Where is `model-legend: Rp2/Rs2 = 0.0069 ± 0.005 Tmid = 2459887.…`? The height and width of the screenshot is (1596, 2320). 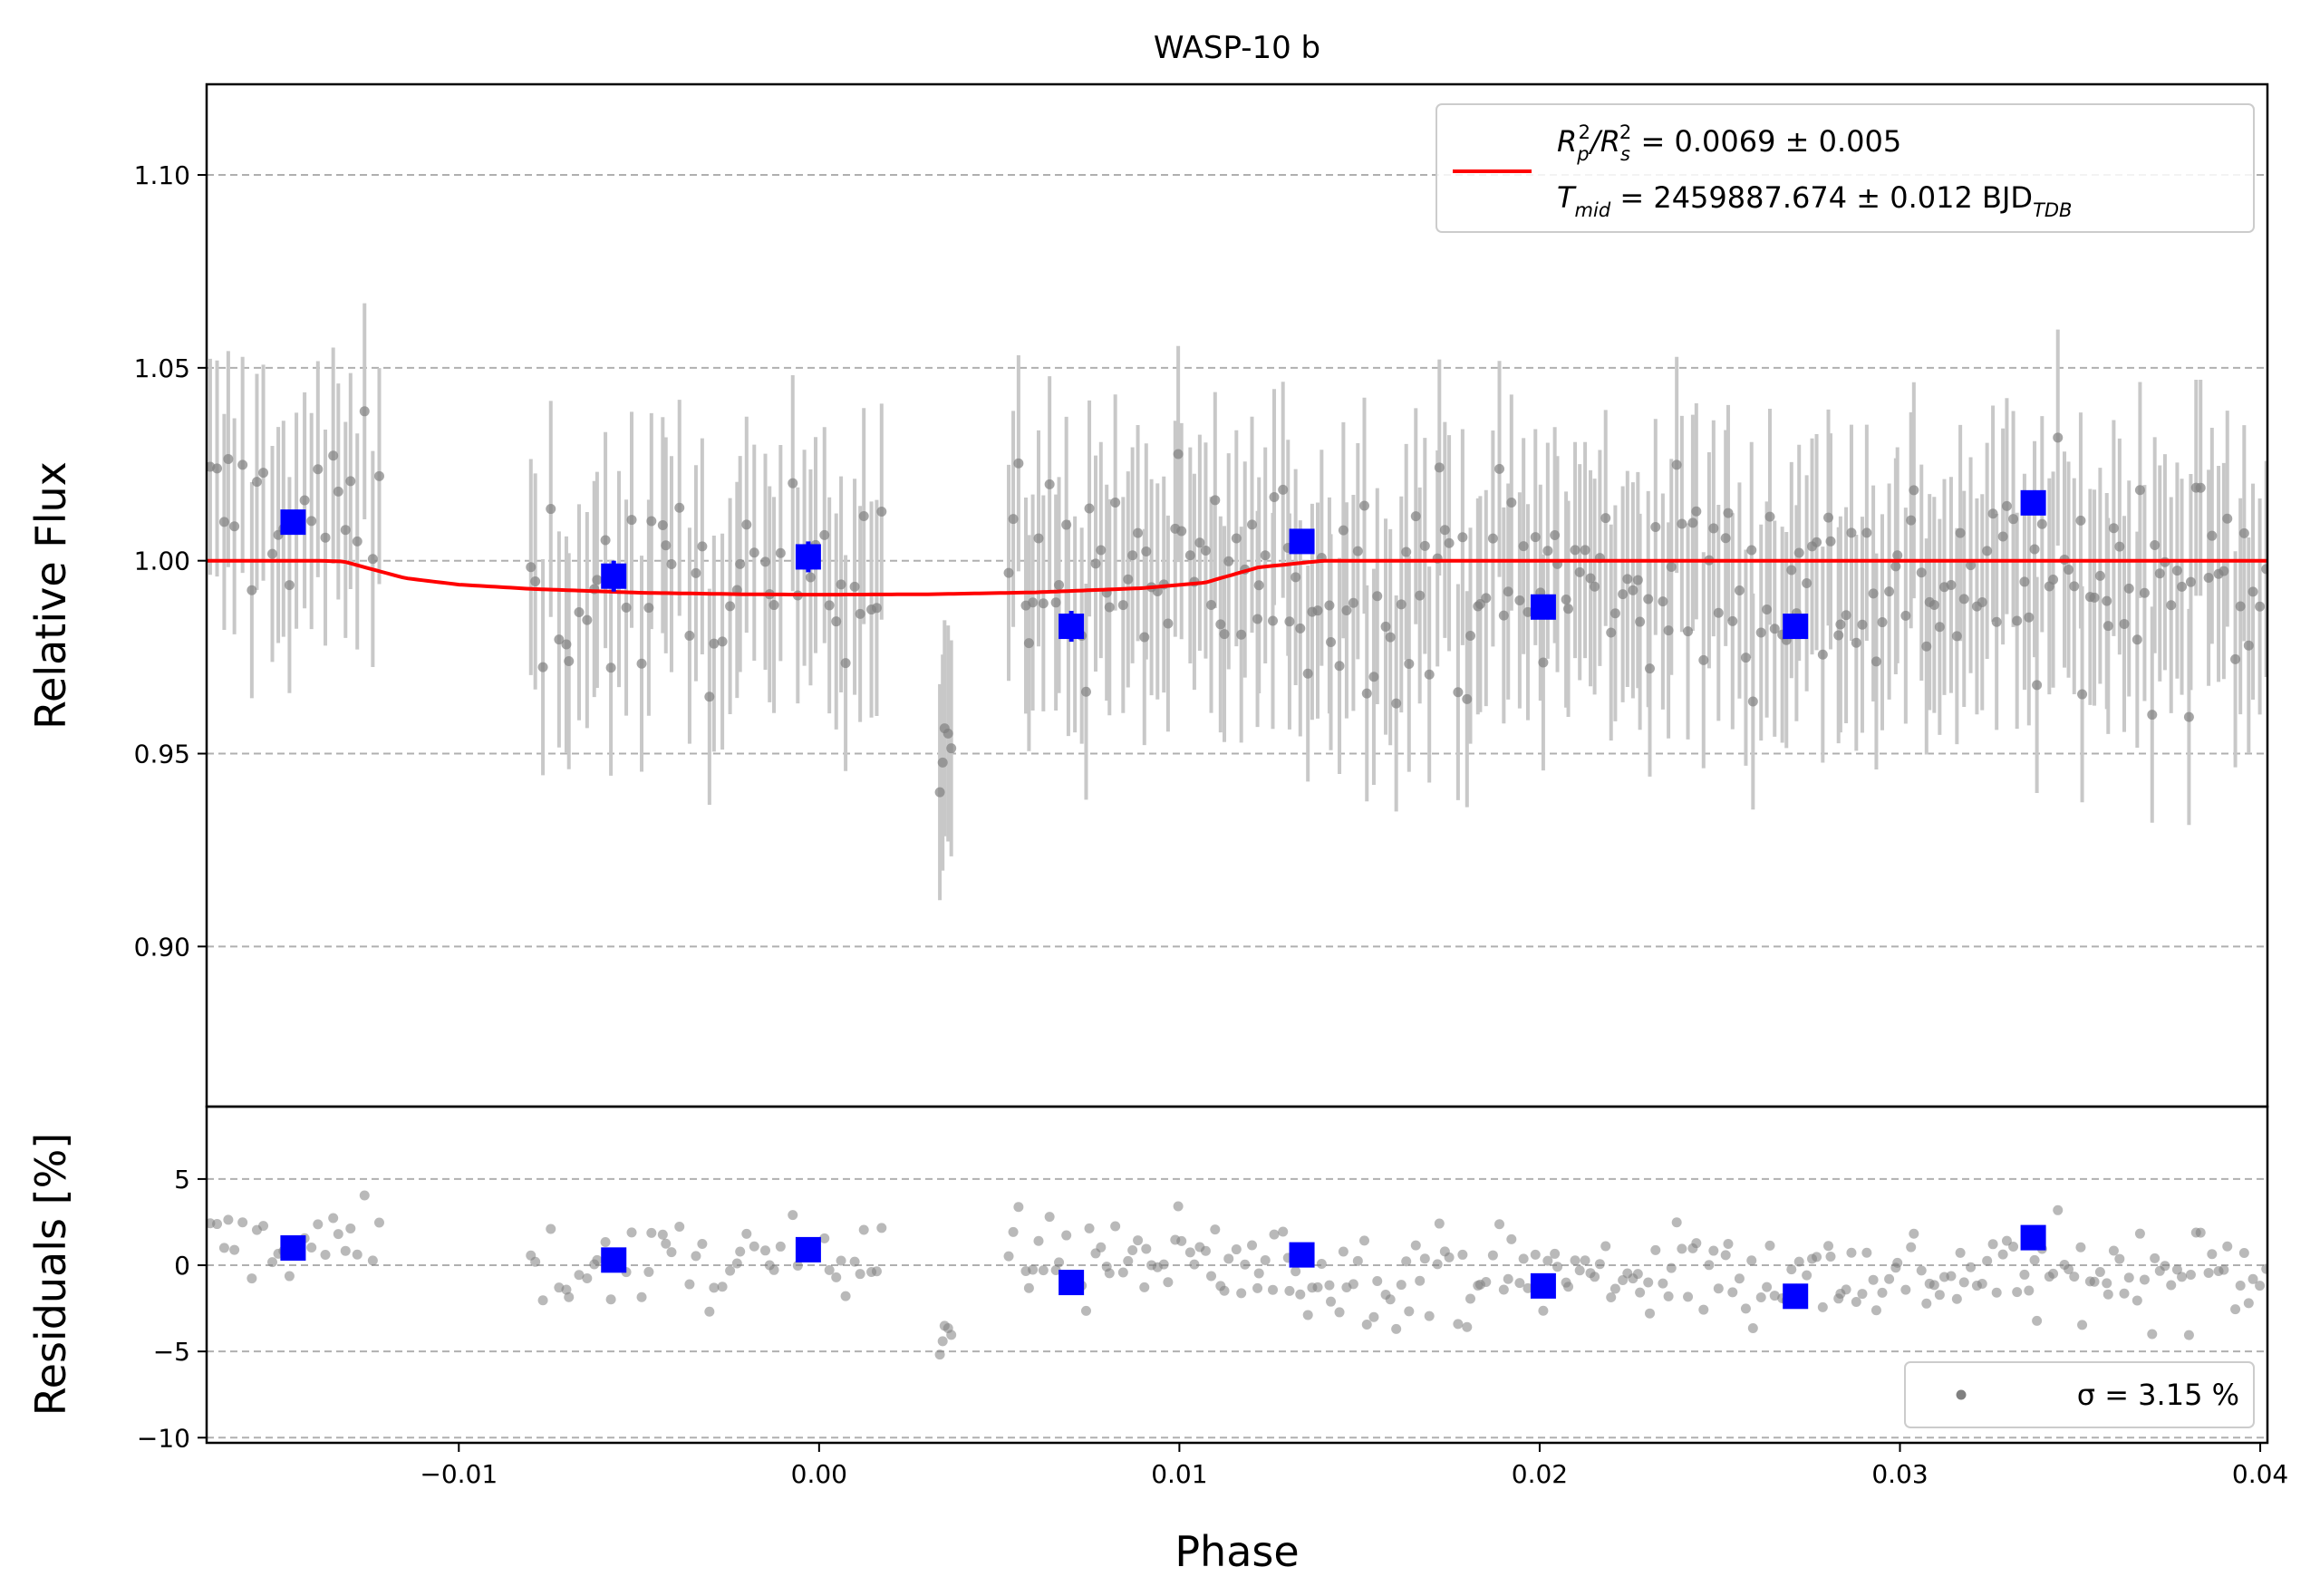
model-legend: Rp2/Rs2 = 0.0069 ± 0.005 Tmid = 2459887.… is located at coordinates (1845, 168).